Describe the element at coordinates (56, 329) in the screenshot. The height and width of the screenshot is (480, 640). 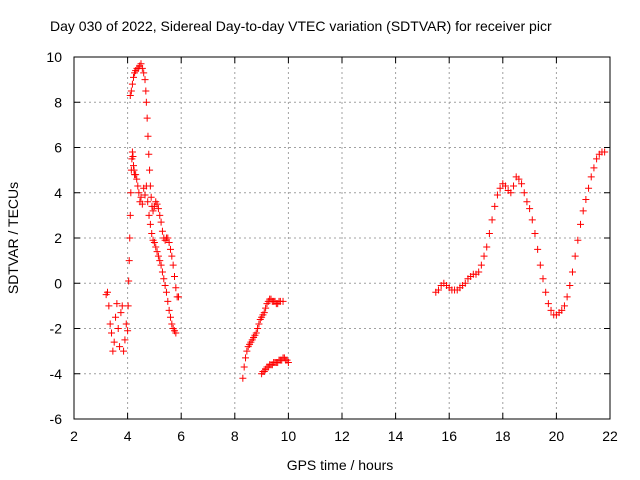
I see `y-tick-label: -2` at that location.